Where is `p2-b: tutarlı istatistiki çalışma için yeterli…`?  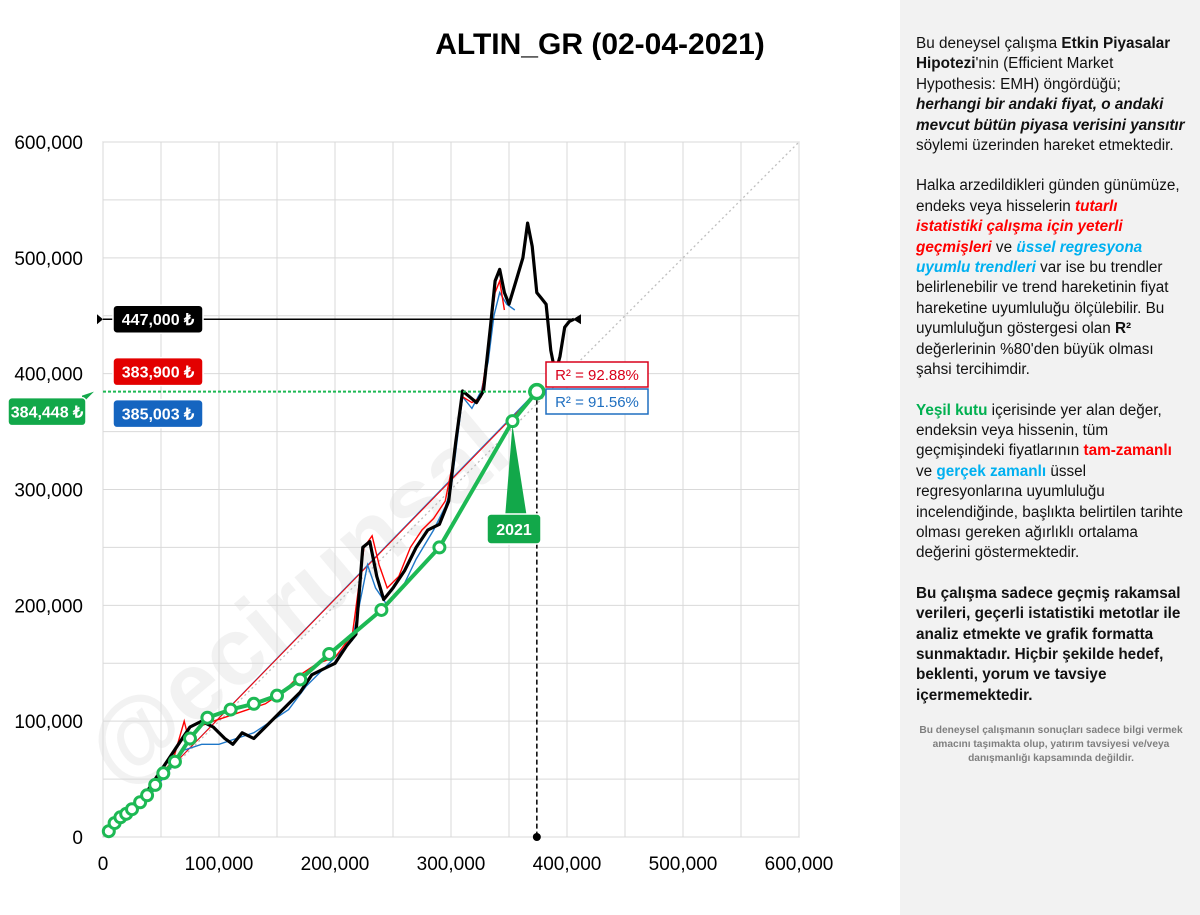
p2-b: tutarlı istatistiki çalışma için yeterli… is located at coordinates (1019, 226).